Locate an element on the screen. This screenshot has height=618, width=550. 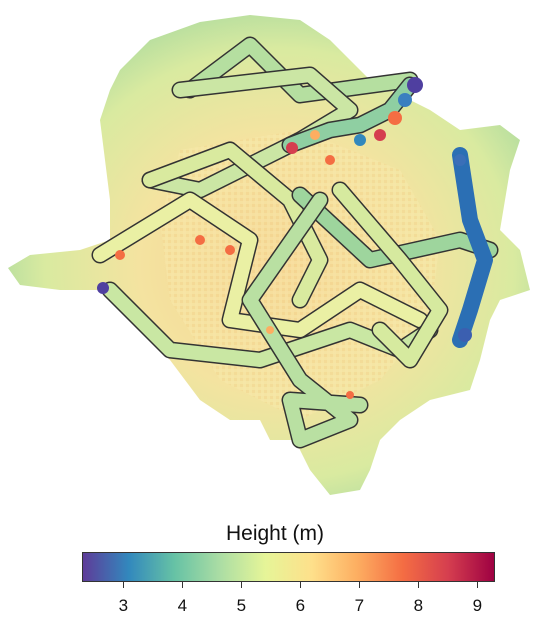
colorbar-tick-label: 3 is located at coordinates (123, 605).